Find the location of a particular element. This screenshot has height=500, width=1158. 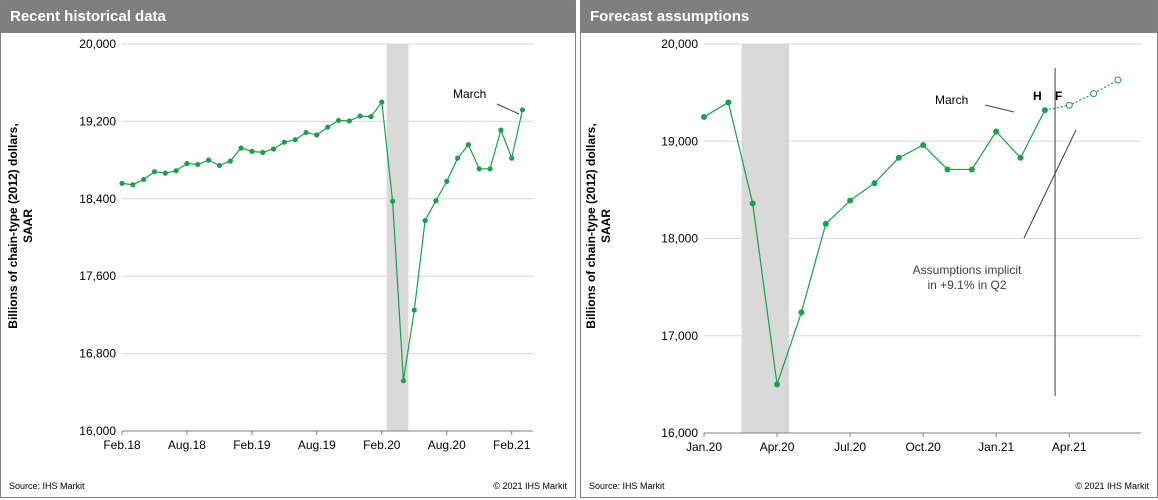

x-tick-label: Apr.20 is located at coordinates (777, 447).